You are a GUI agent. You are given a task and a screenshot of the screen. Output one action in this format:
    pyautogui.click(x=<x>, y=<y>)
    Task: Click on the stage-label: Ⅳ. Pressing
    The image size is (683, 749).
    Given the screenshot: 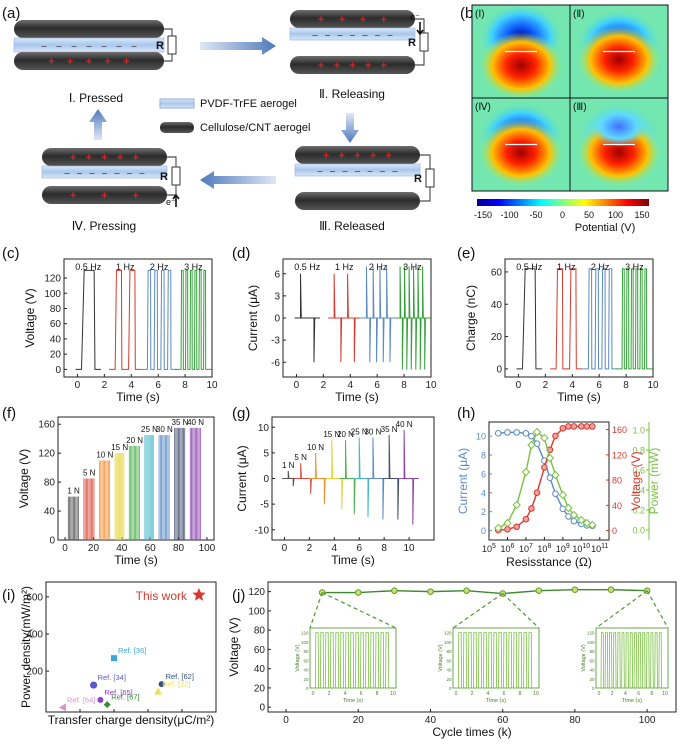 What is the action you would take?
    pyautogui.click(x=104, y=226)
    